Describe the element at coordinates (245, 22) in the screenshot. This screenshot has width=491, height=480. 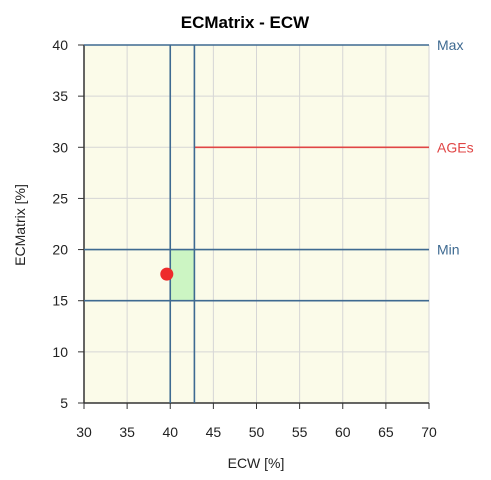
I see `chart-title: ECMatrix - ECW` at that location.